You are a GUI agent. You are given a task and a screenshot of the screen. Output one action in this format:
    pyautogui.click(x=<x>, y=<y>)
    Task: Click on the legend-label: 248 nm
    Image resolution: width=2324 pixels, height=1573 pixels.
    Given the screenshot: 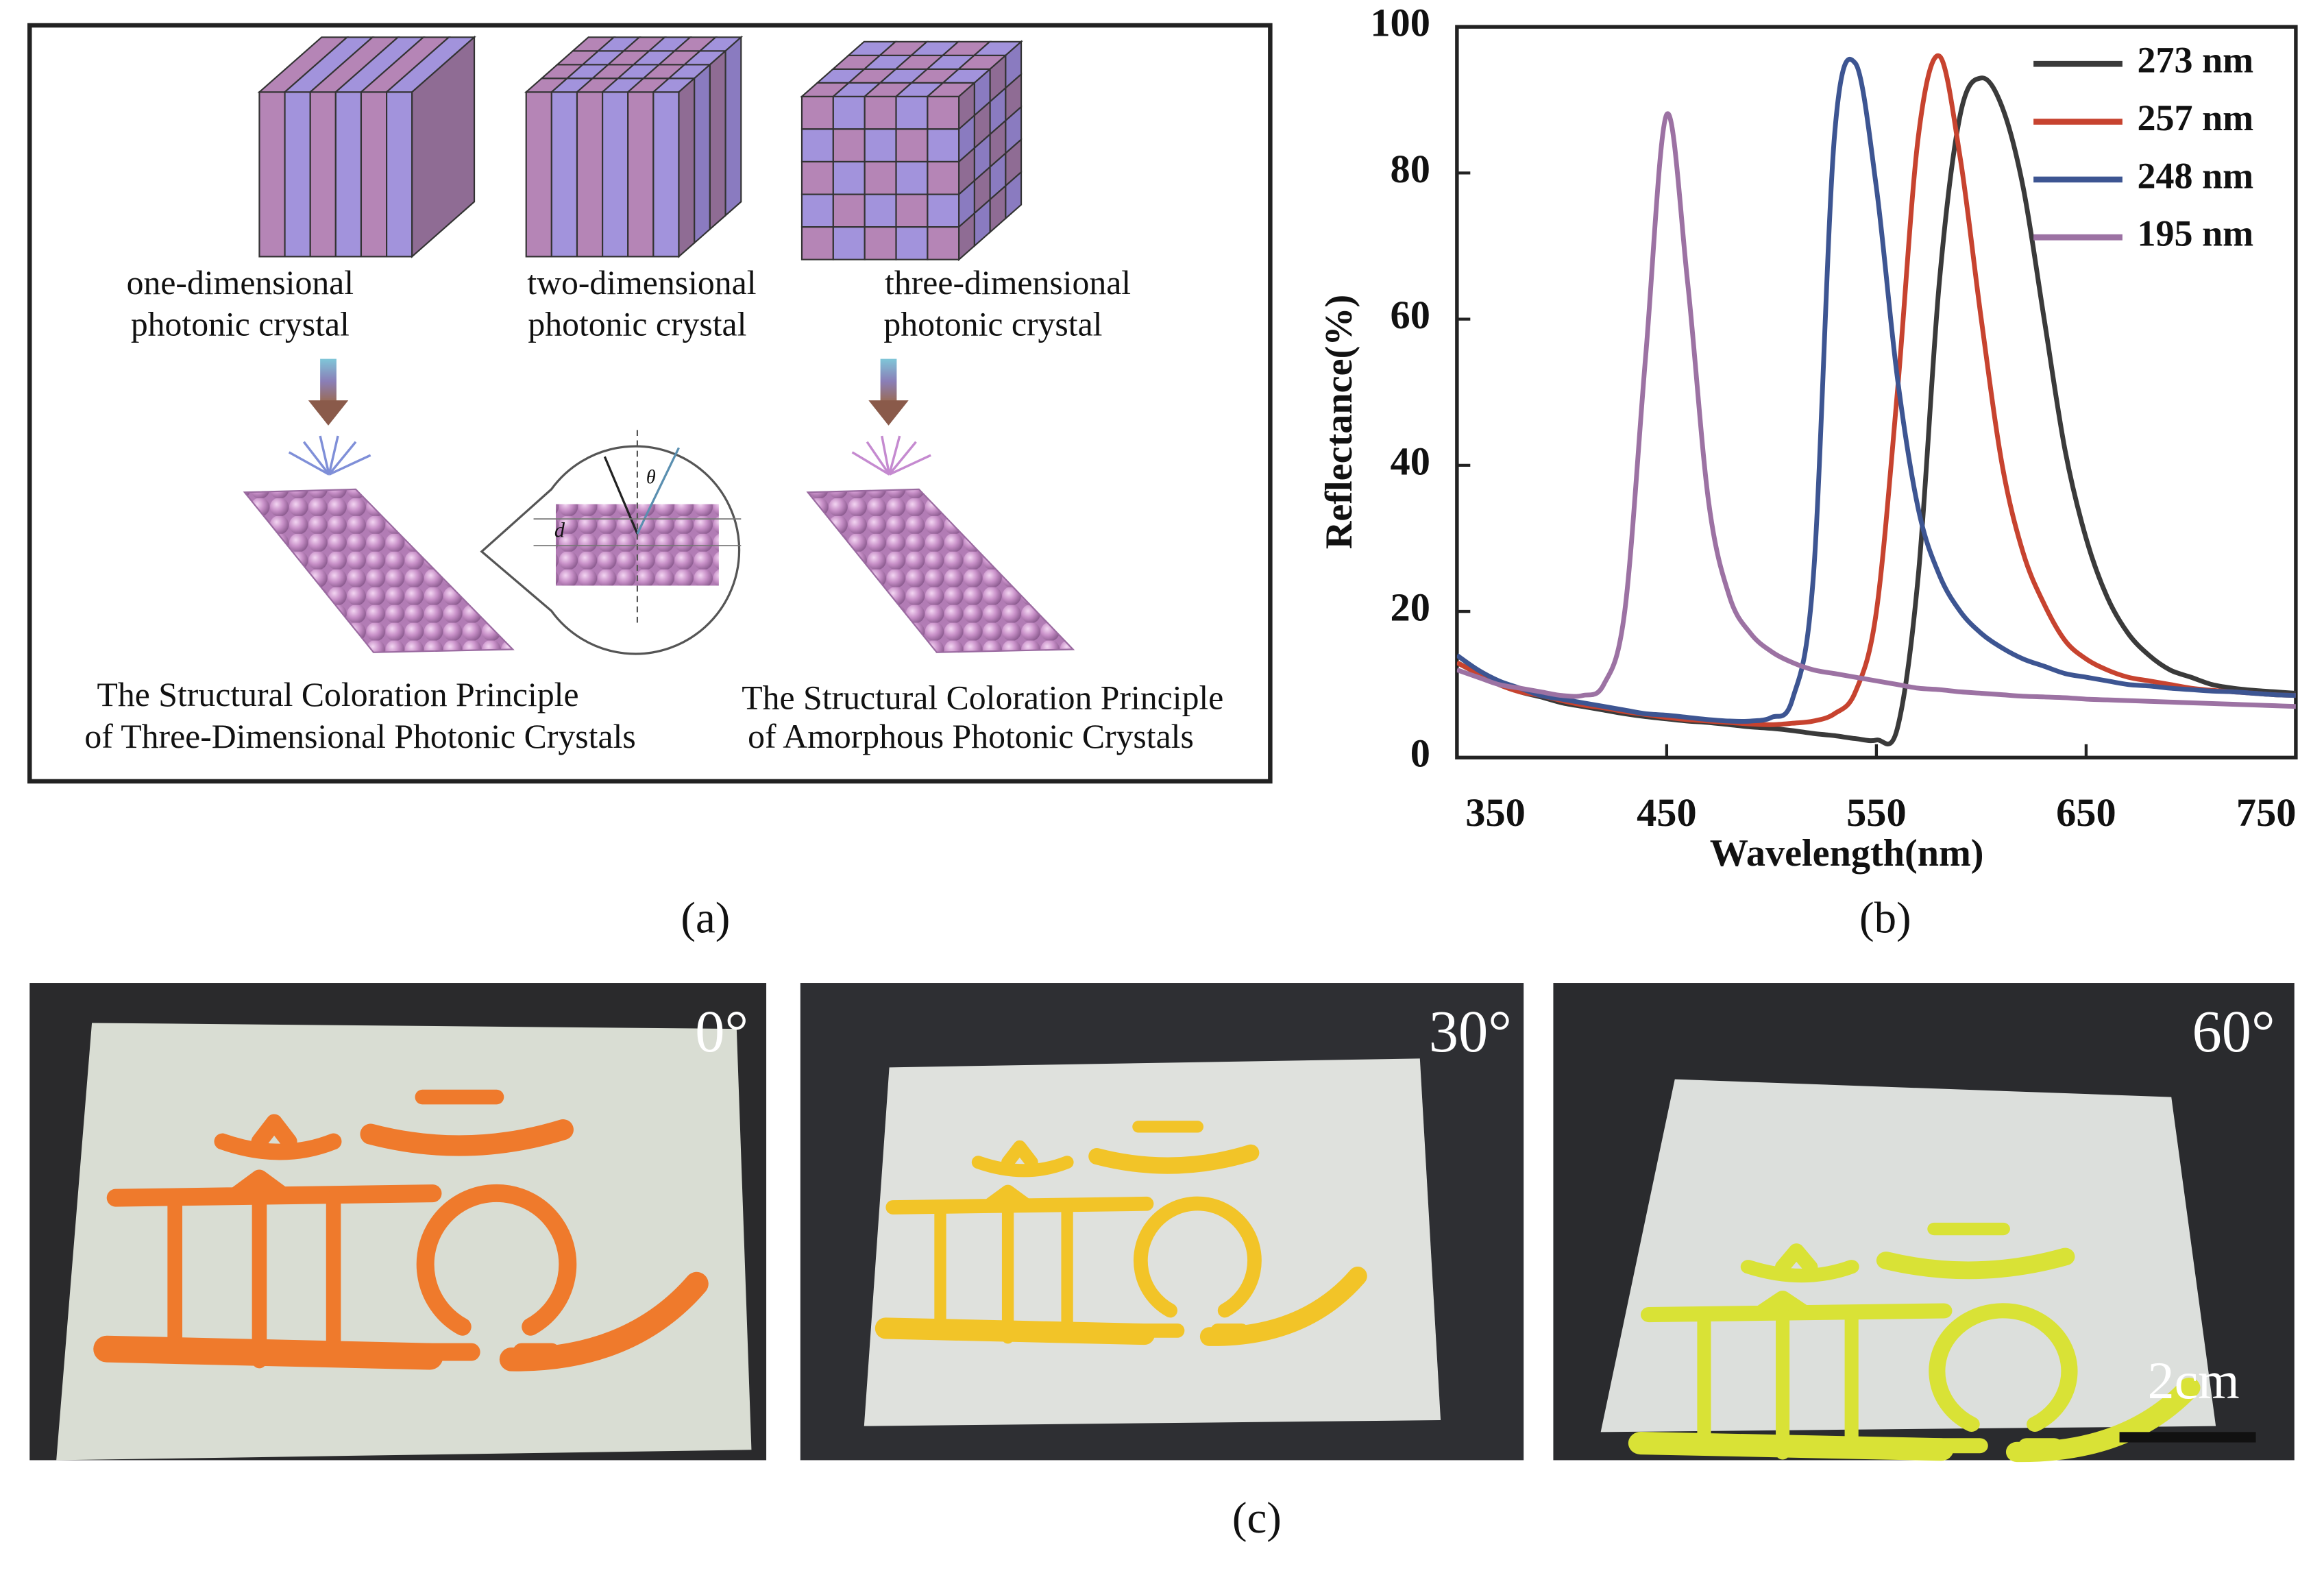 What is the action you would take?
    pyautogui.click(x=2196, y=175)
    